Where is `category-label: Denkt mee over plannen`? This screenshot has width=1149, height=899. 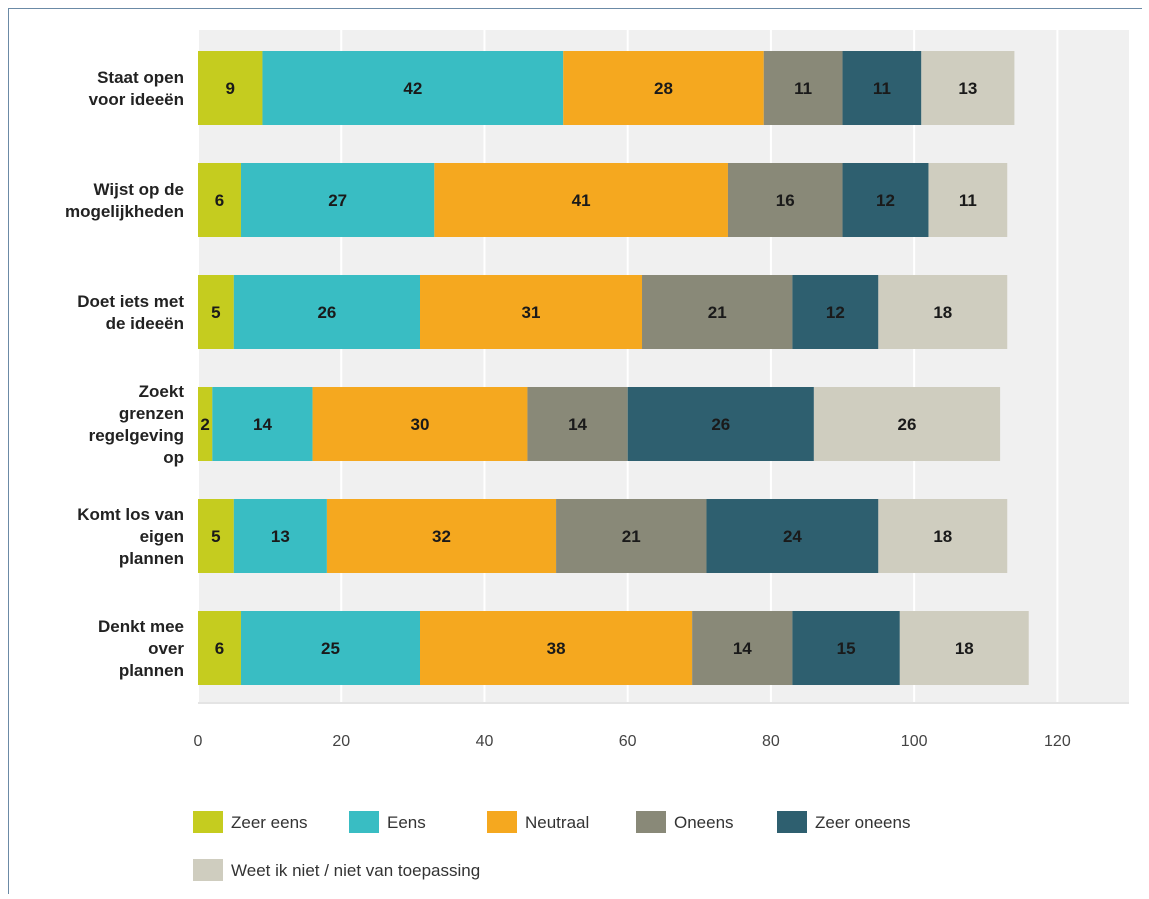 category-label: Denkt mee over plannen is located at coordinates (141, 648).